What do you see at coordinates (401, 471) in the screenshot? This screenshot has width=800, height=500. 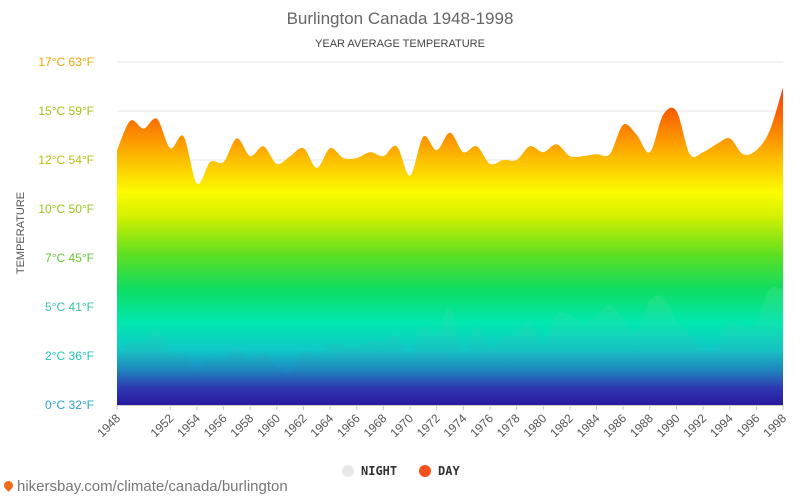 I see `legend: NIGHT DAY` at bounding box center [401, 471].